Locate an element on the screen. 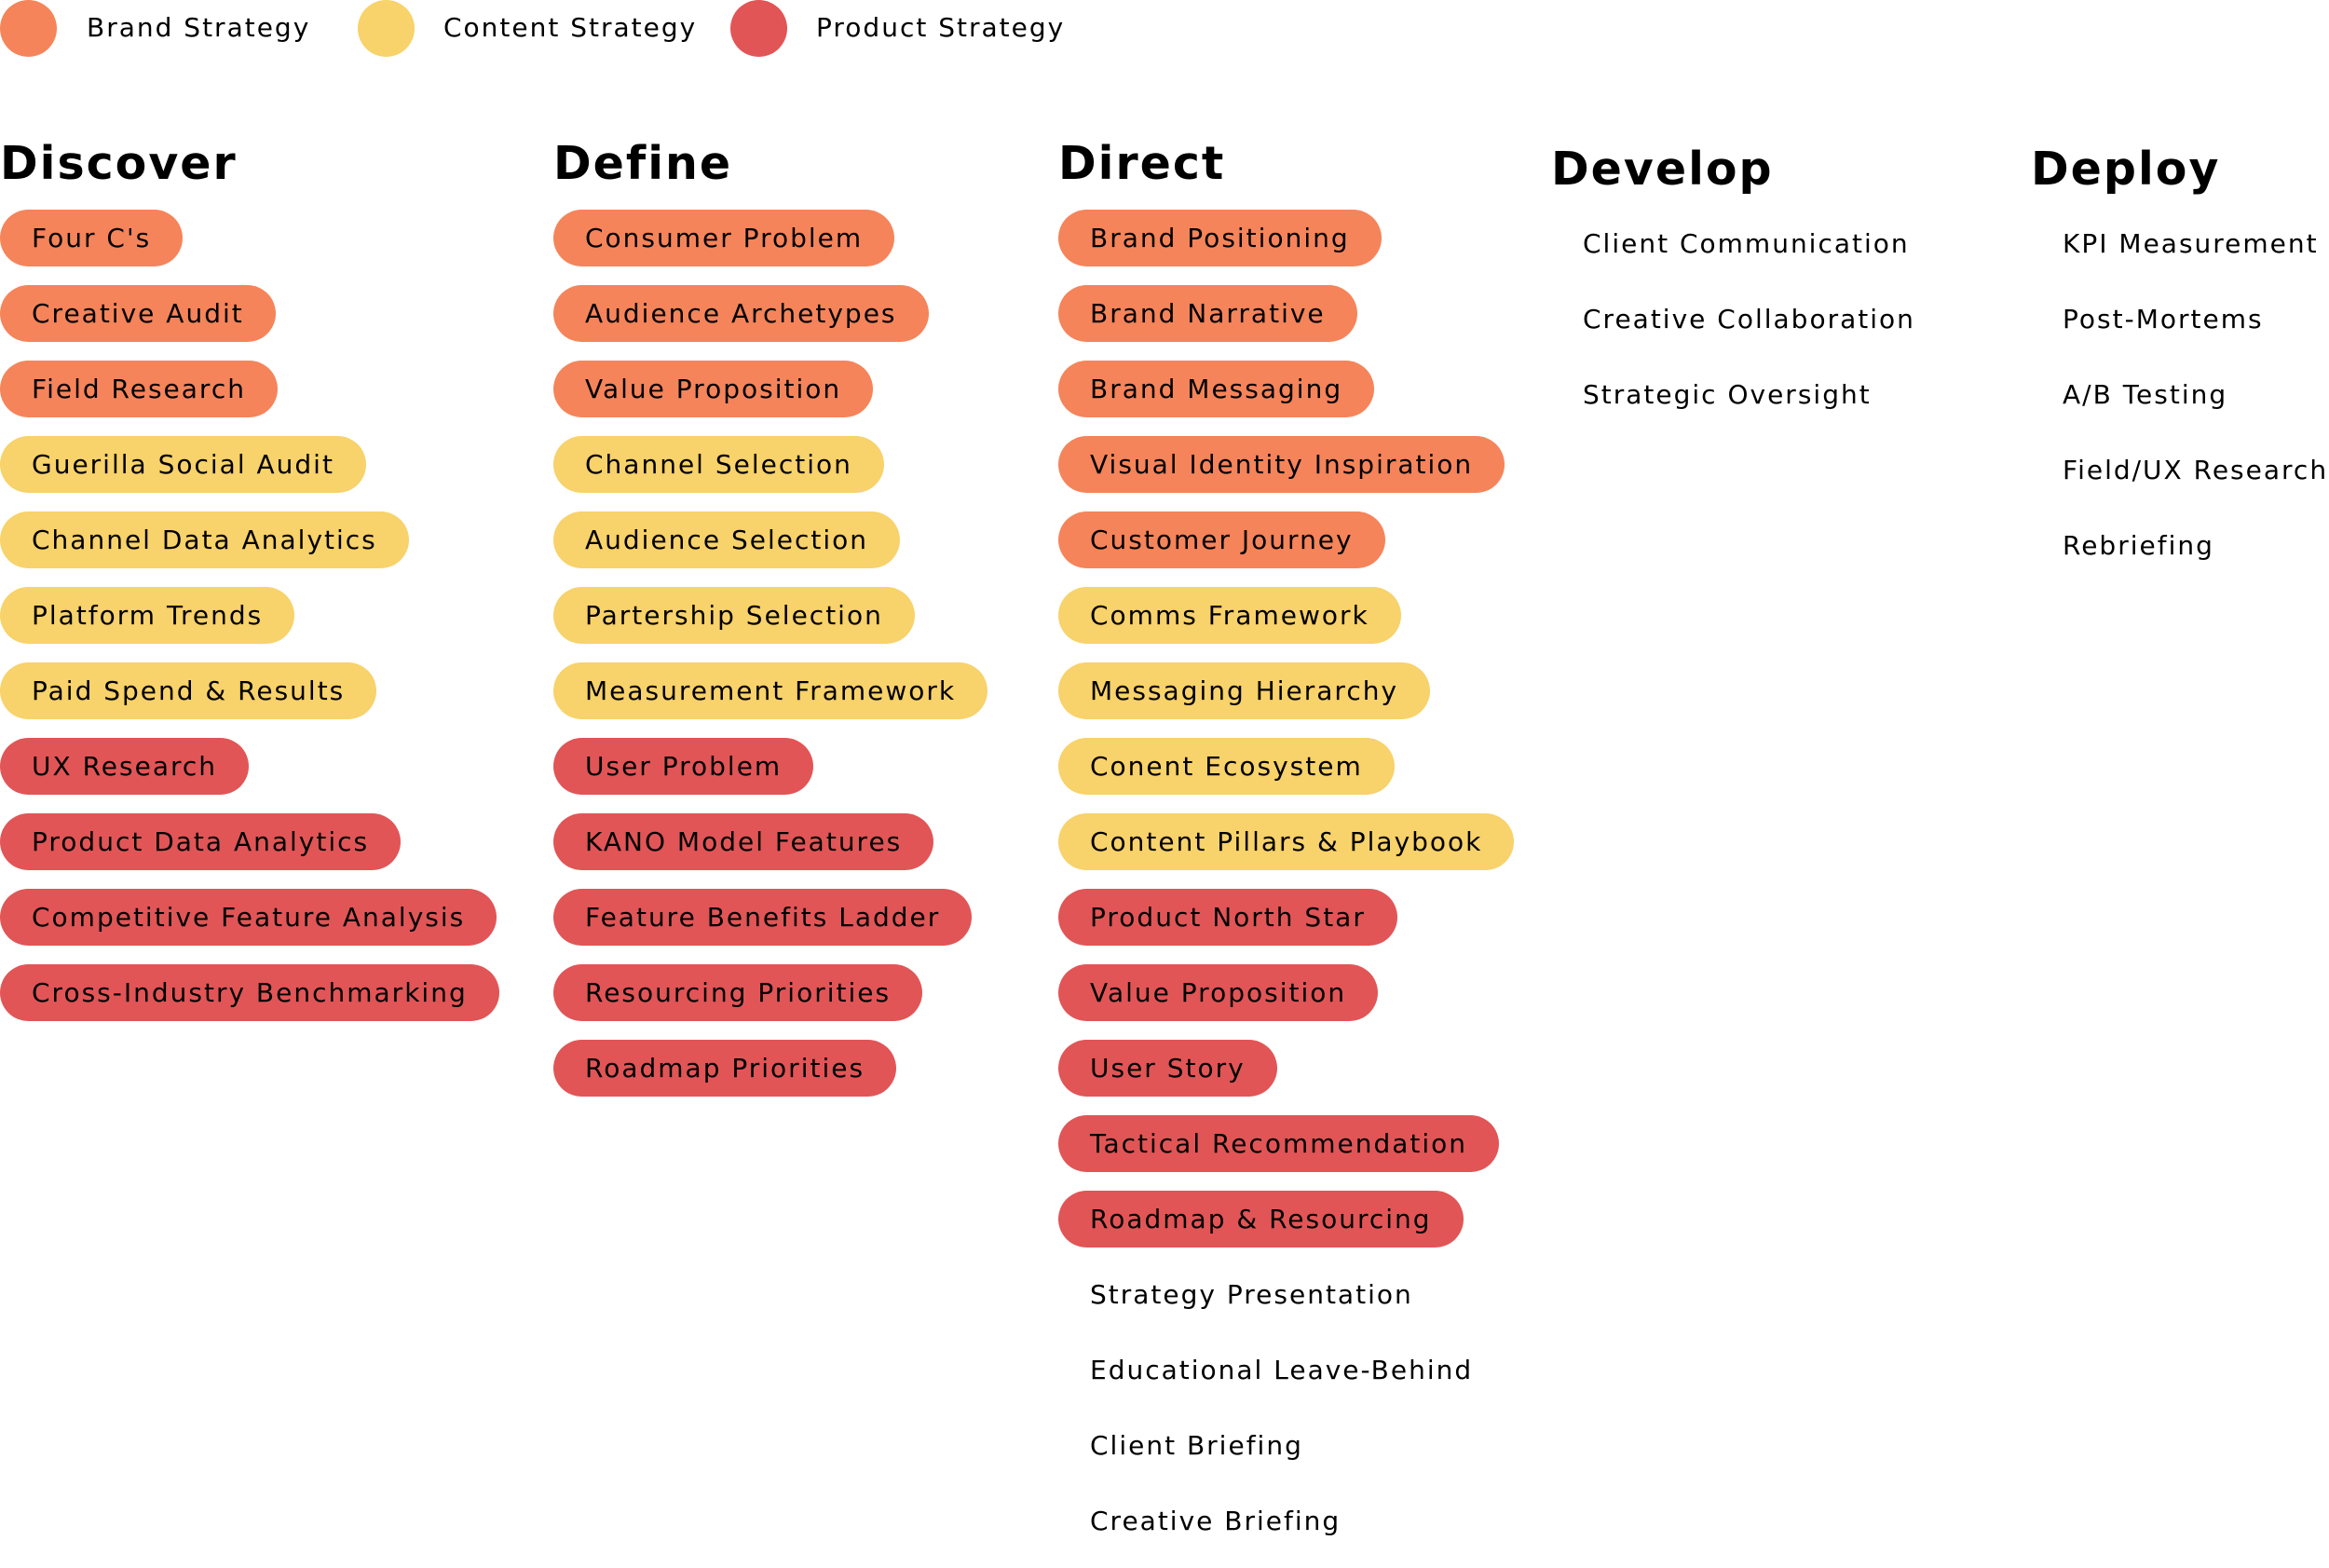  item-none: Post-Mortems is located at coordinates (2163, 319).